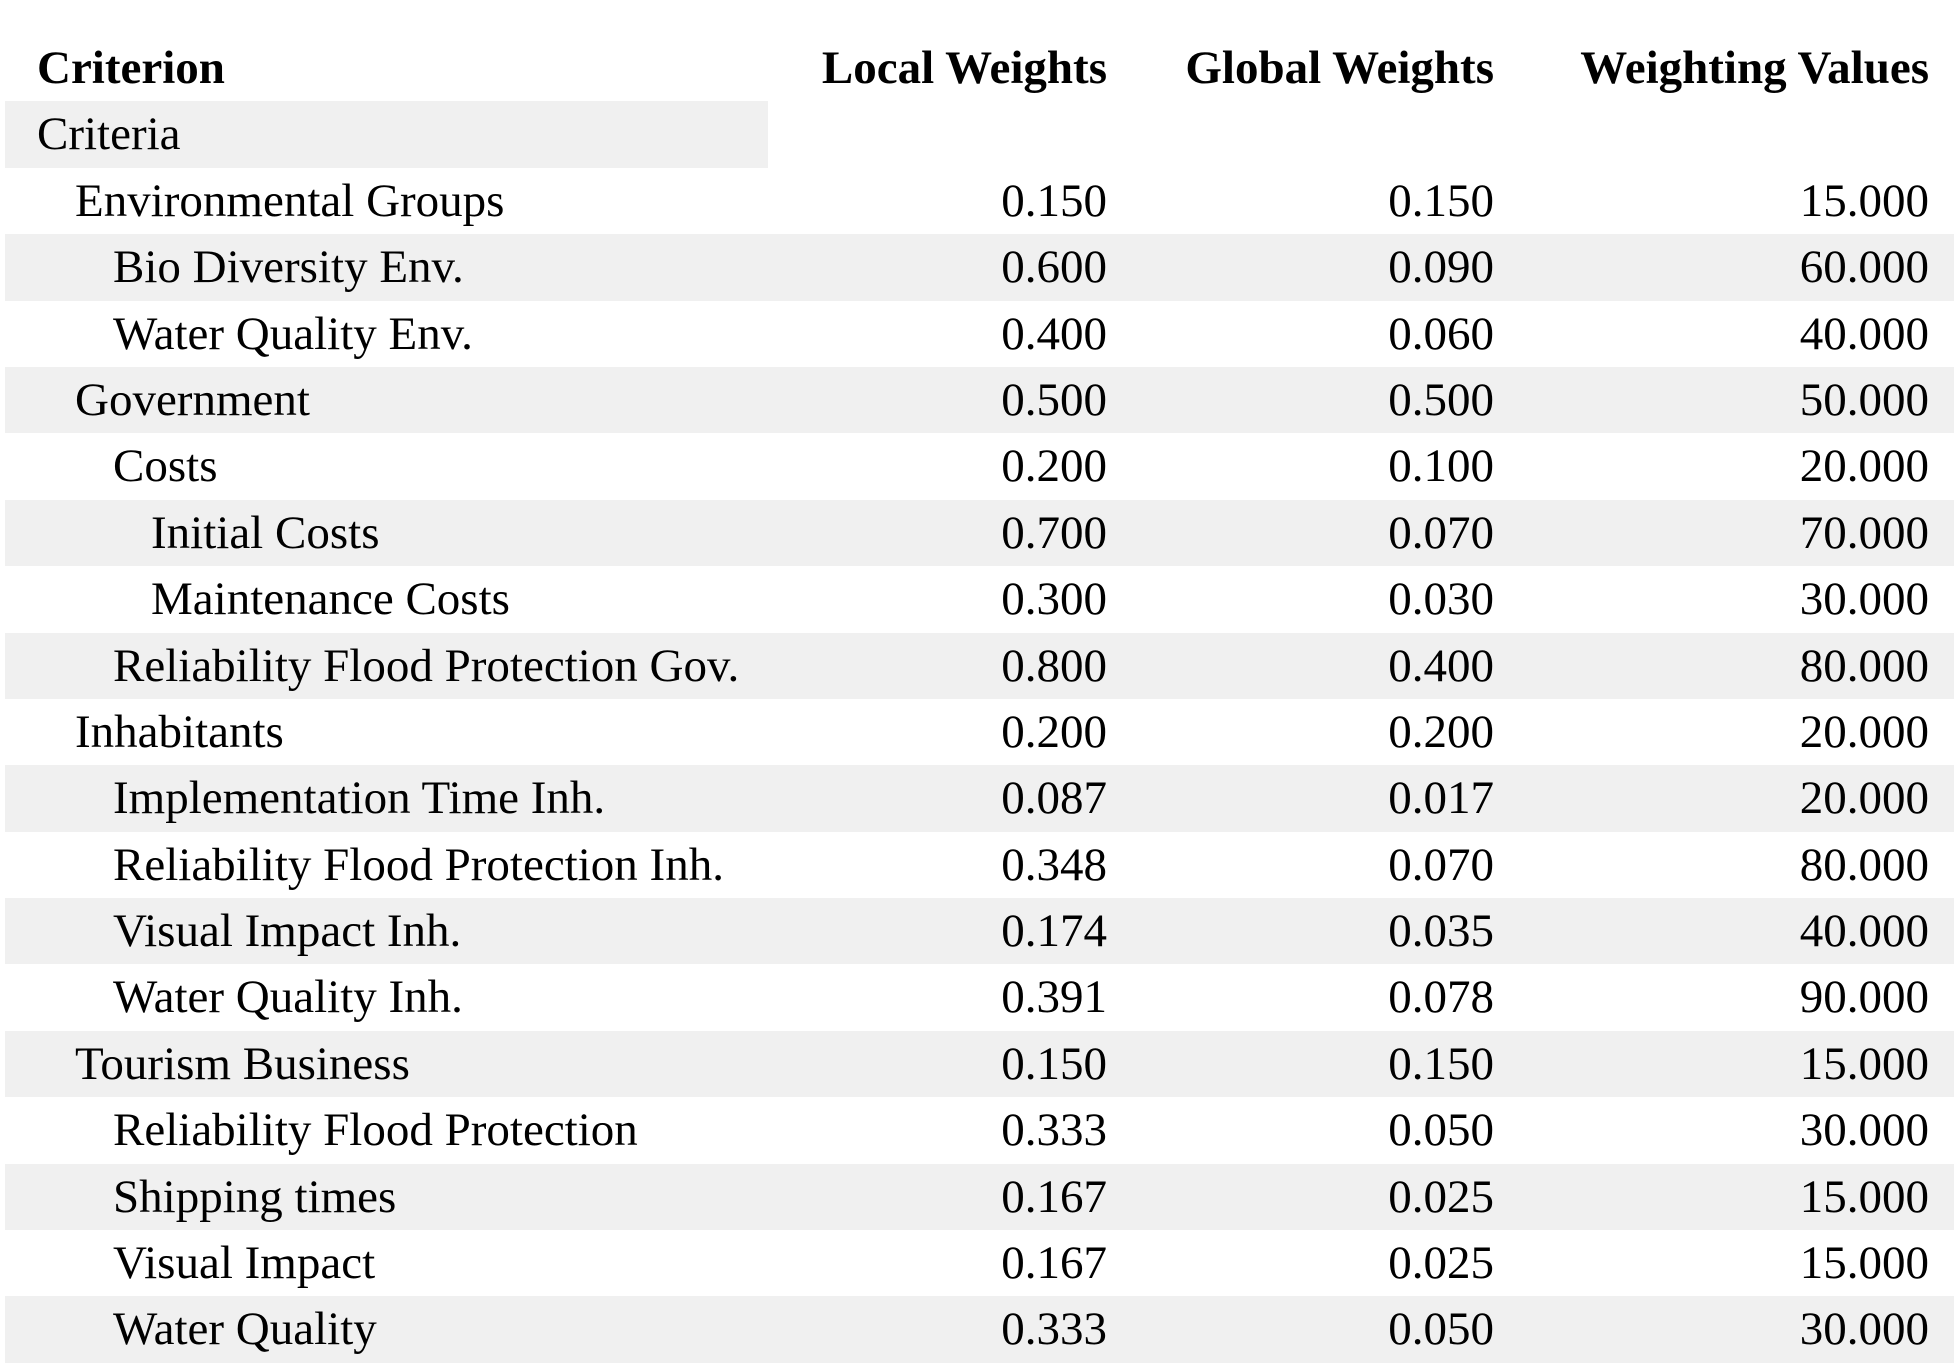 This screenshot has width=1954, height=1364. I want to click on row-local-weight: 0.600, so click(1054, 267).